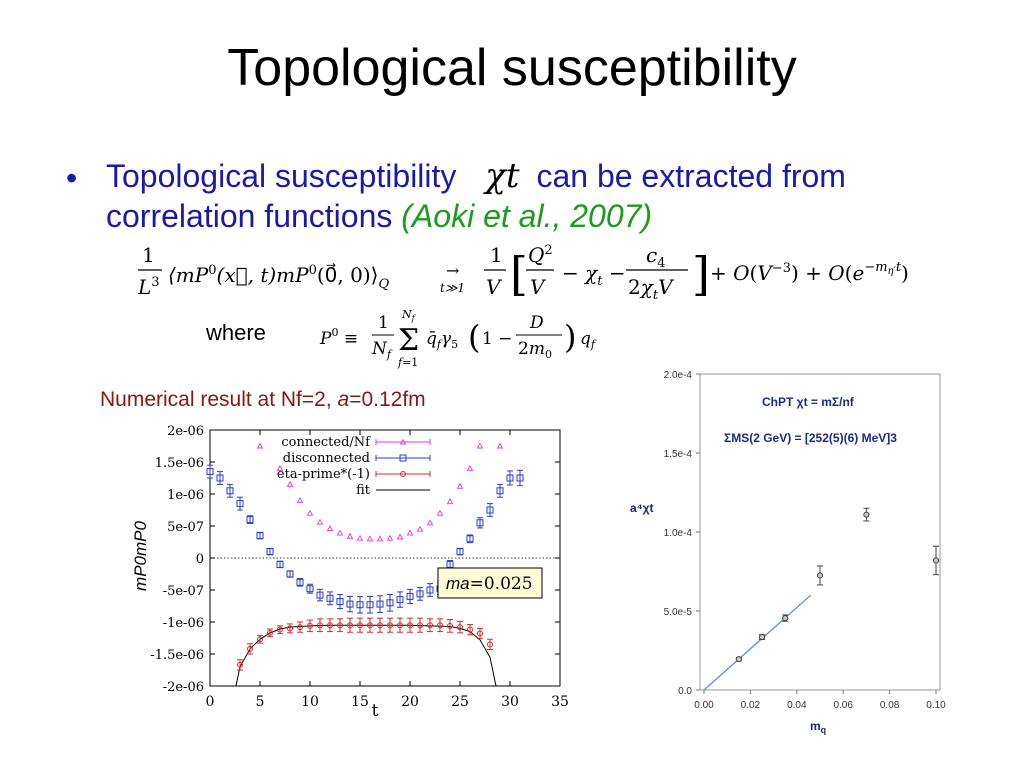 The image size is (1024, 768). What do you see at coordinates (588, 340) in the screenshot?
I see `svg-text: qf` at bounding box center [588, 340].